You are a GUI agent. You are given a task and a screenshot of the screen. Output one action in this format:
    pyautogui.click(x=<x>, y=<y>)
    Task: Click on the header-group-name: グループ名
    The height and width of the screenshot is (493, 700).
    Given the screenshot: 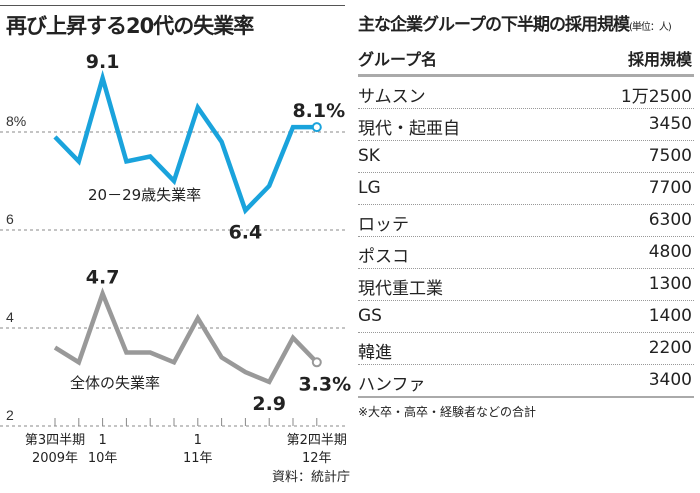 What is the action you would take?
    pyautogui.click(x=398, y=59)
    